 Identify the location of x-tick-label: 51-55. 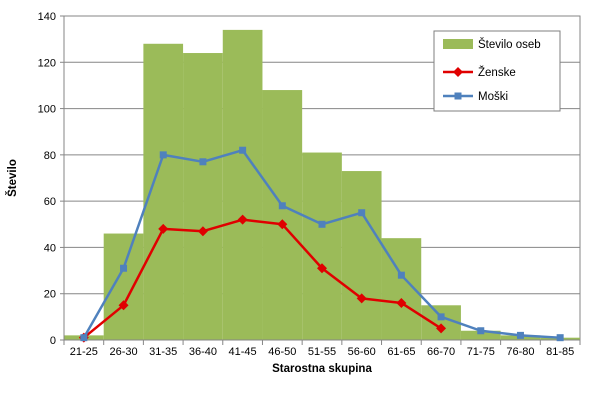
(322, 352).